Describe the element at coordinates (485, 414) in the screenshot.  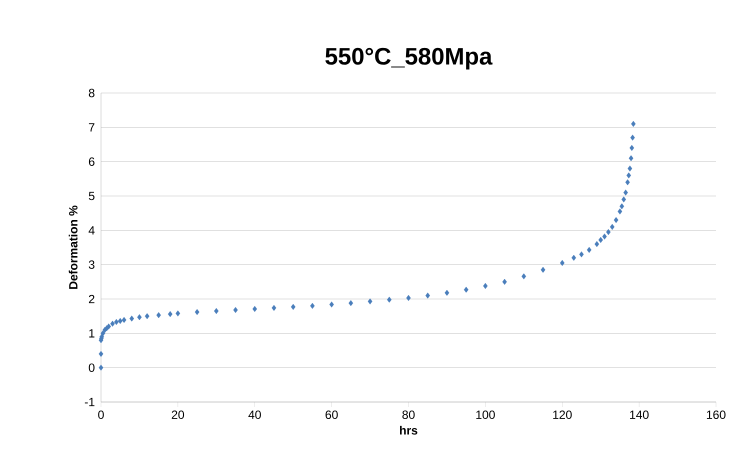
I see `x-tick-label: 100` at that location.